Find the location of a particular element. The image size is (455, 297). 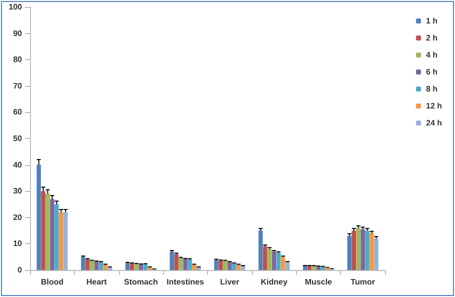

legend-label: 2 h is located at coordinates (432, 38).